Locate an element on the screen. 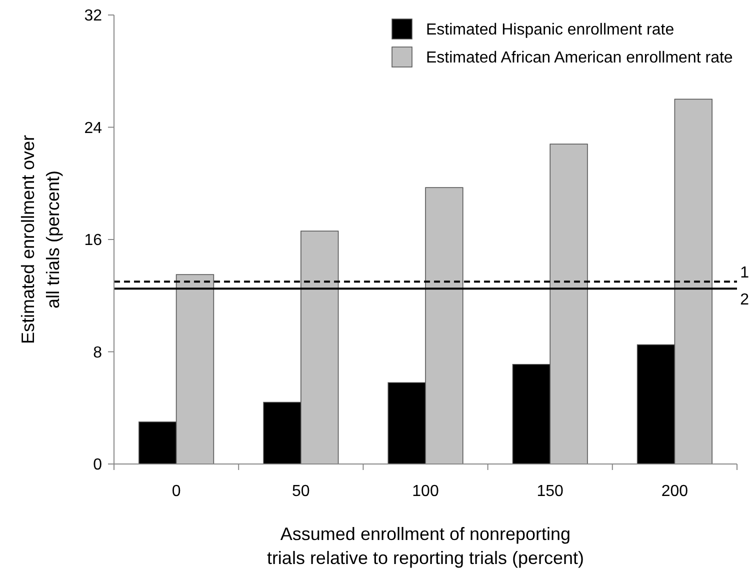 Image resolution: width=755 pixels, height=576 pixels. y-tick-label: 0 is located at coordinates (97, 465).